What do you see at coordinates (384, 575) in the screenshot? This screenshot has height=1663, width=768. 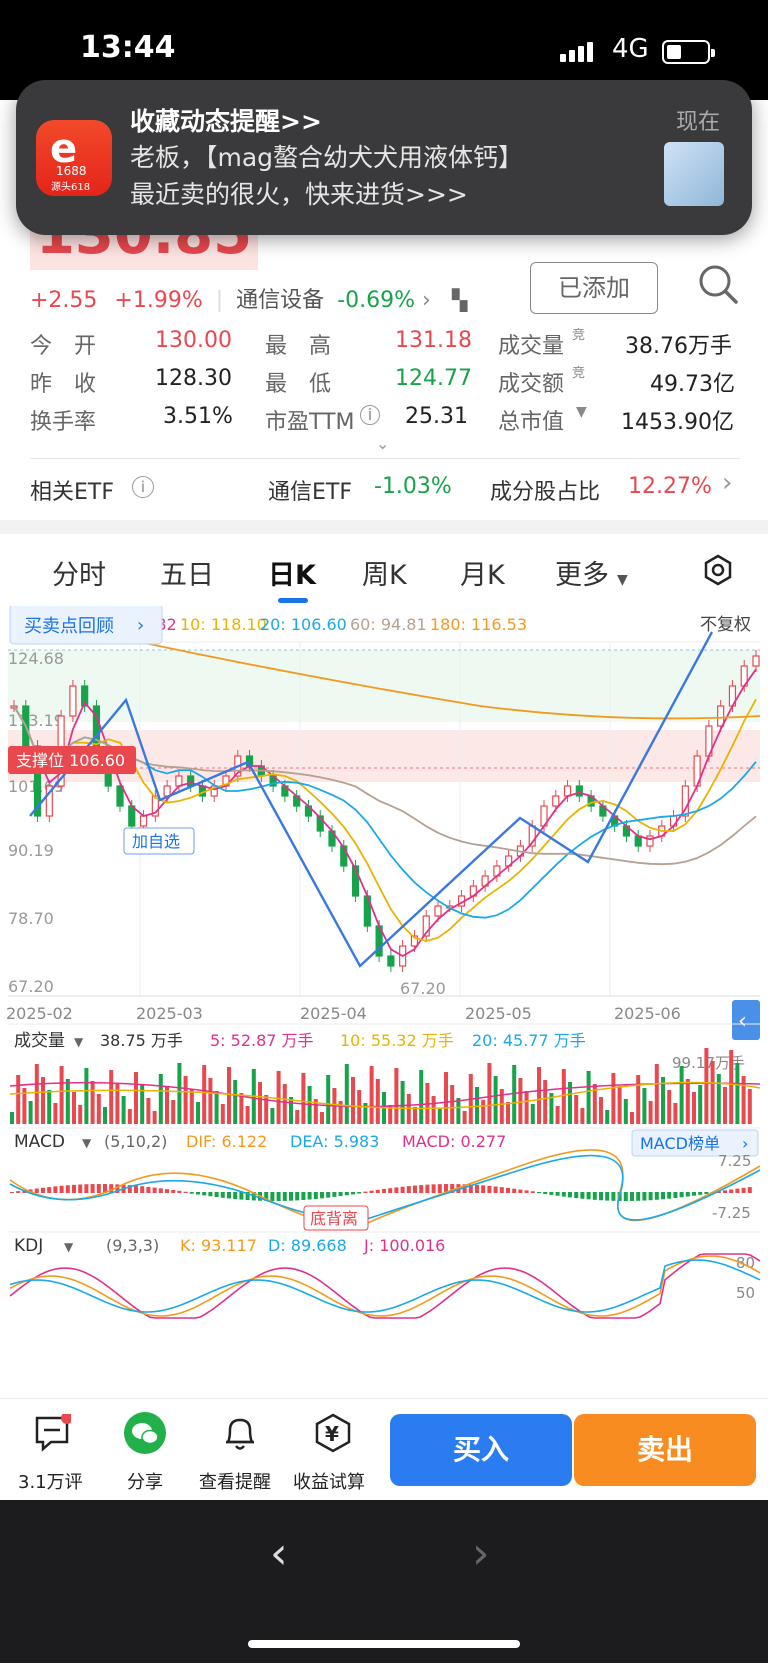 I see `tab-weekly-k: 周K` at bounding box center [384, 575].